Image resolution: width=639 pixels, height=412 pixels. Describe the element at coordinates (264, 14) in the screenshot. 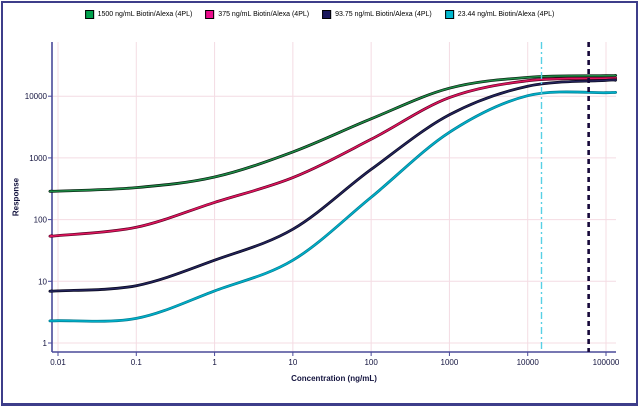

I see `legend-label: 375 ng/mL Biotin/Alexa (4PL)` at that location.